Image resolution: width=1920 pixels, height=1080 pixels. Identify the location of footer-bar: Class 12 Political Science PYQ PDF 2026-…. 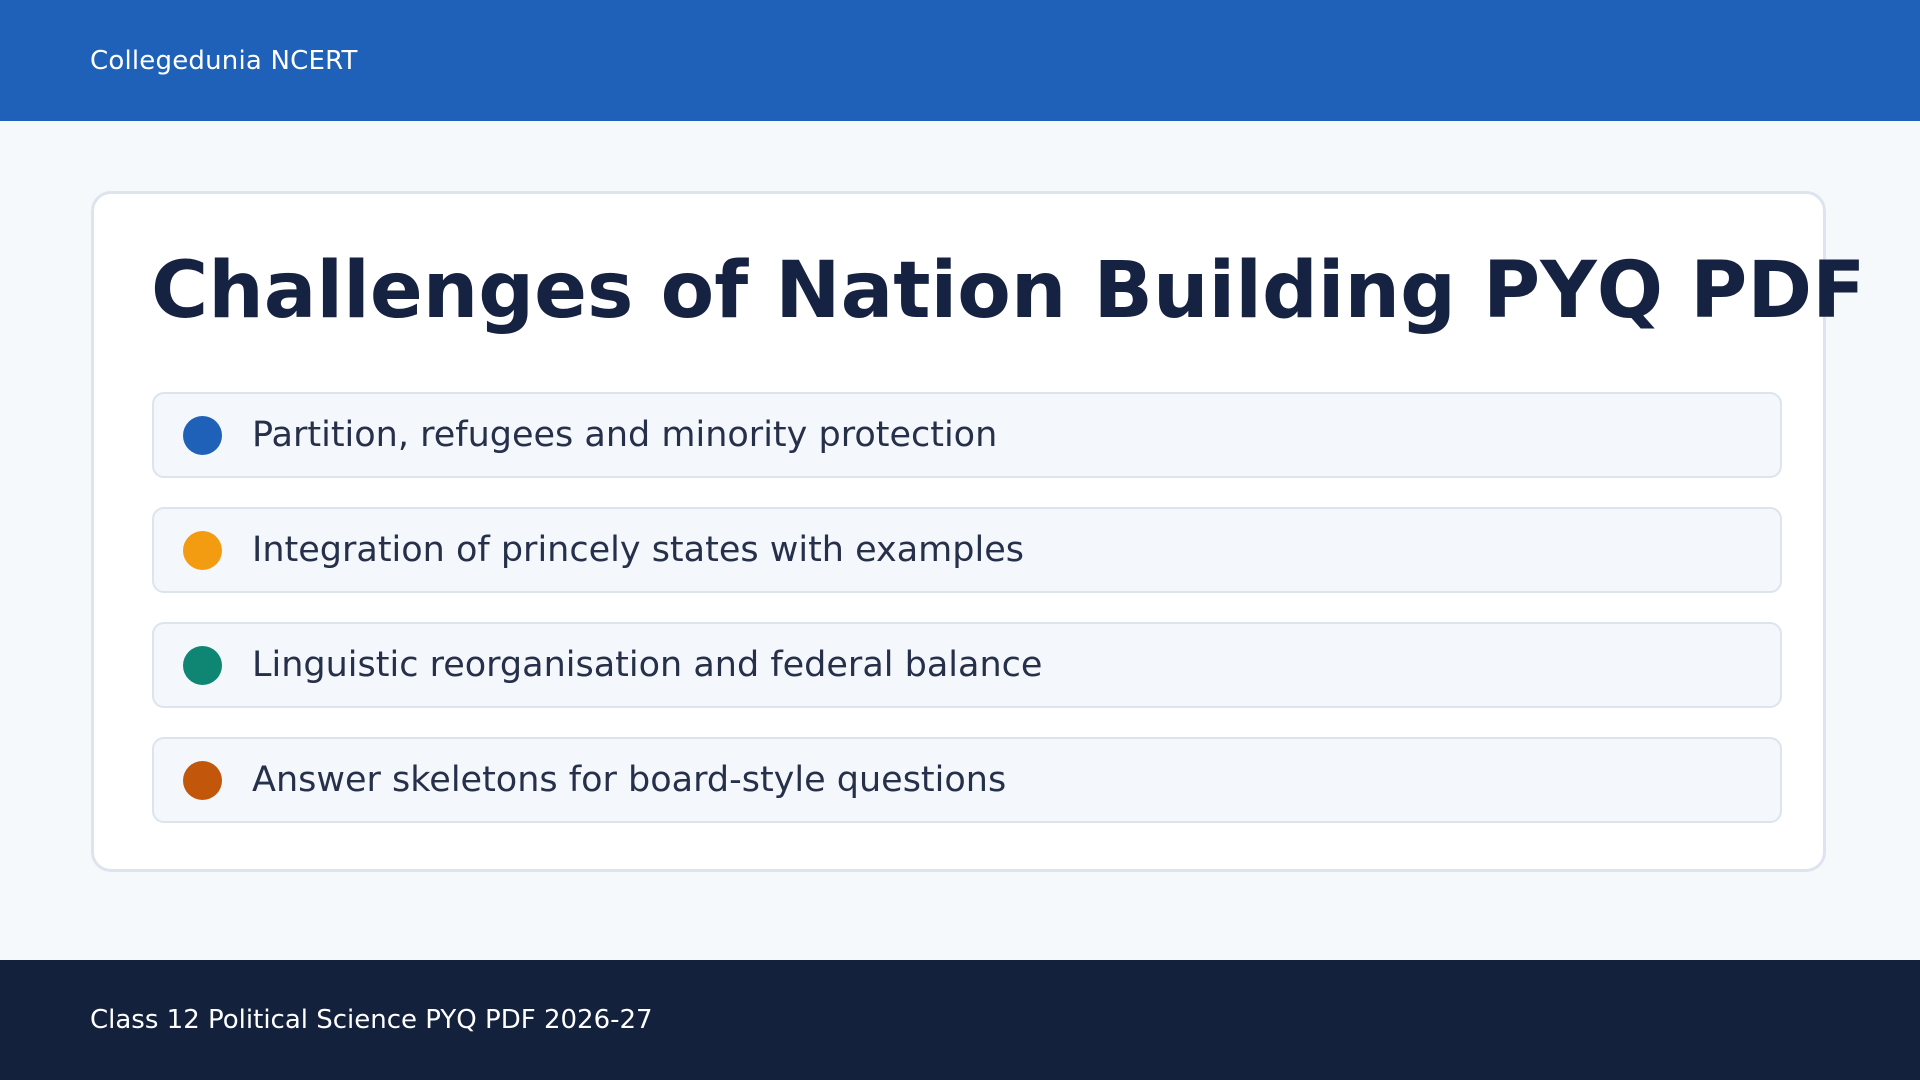
(960, 1020).